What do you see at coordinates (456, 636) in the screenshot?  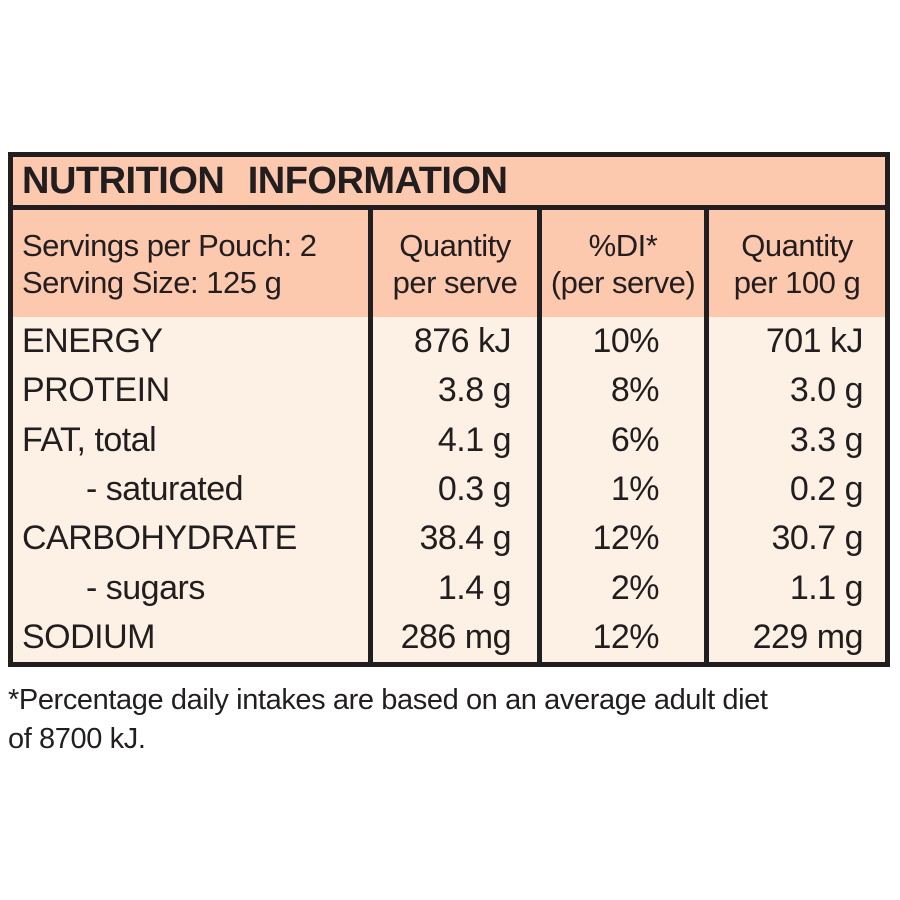 I see `value-sodium-per-serve: 286 mg` at bounding box center [456, 636].